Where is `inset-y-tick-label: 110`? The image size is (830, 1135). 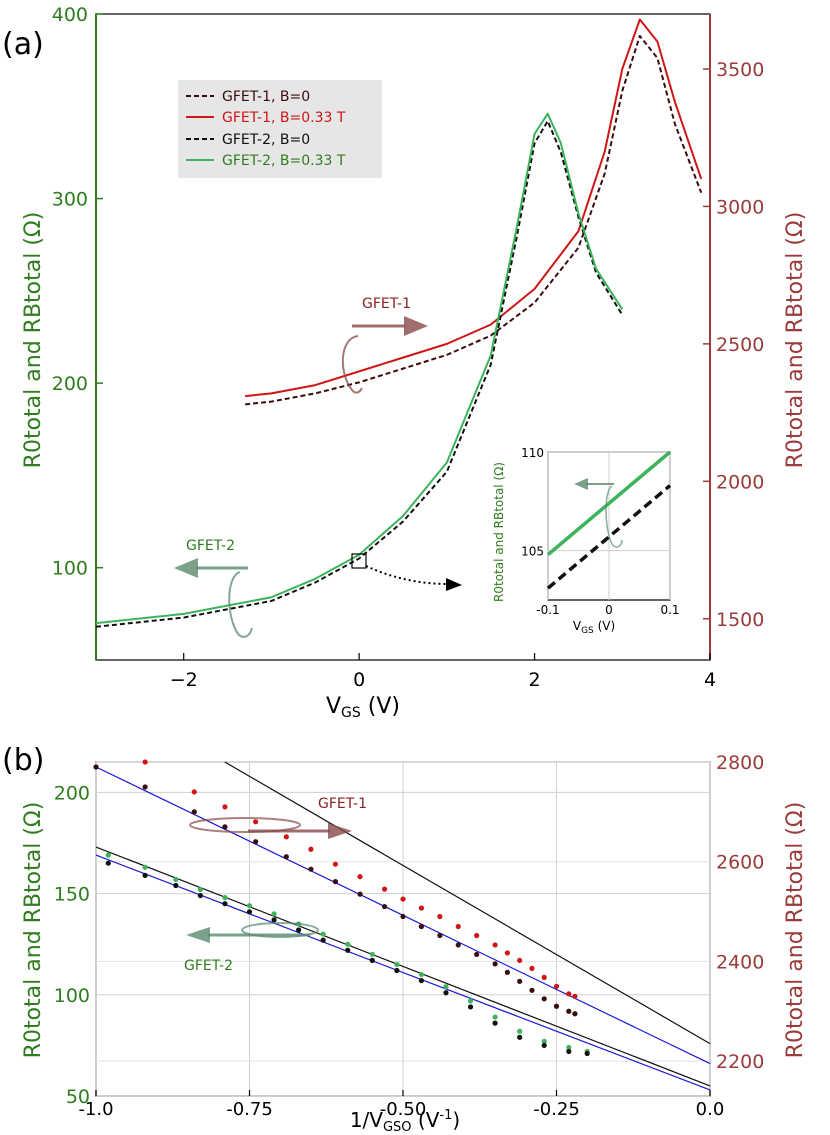 inset-y-tick-label: 110 is located at coordinates (532, 453).